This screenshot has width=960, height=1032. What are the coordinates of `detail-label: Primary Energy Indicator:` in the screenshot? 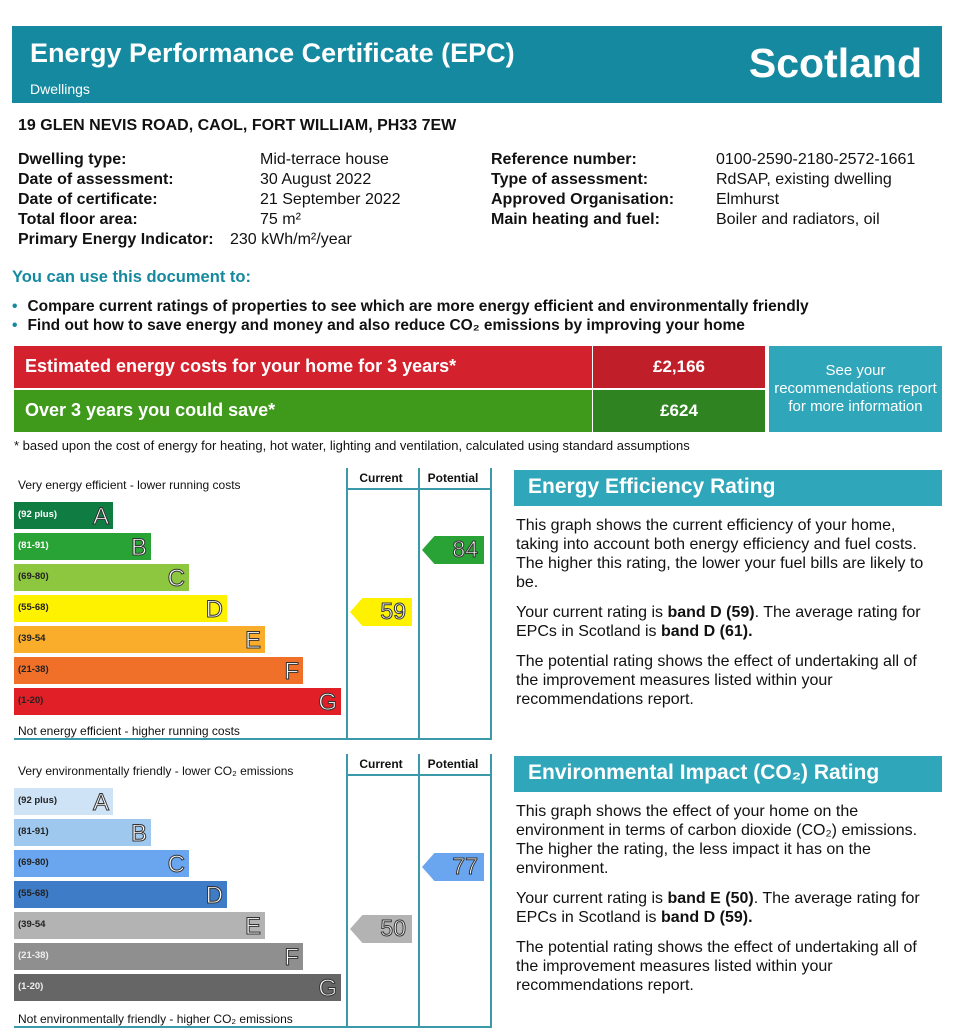 It's located at (116, 239).